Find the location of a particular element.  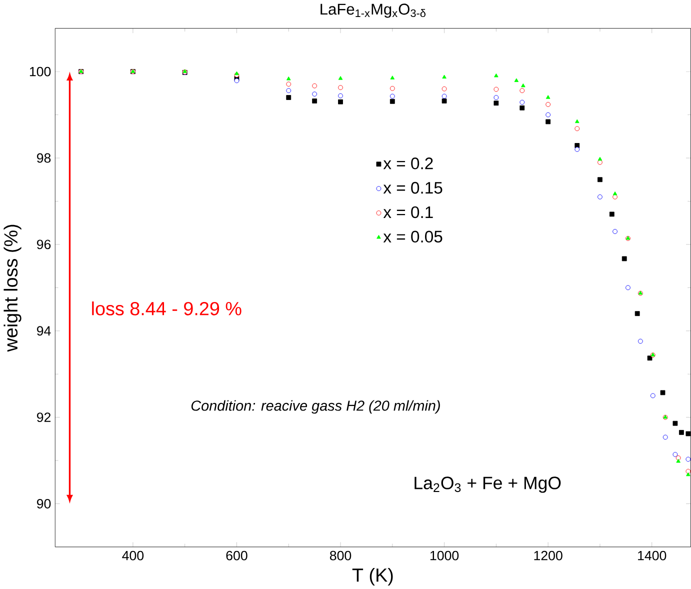

chart-title: LaFe$_{1-x}$Mg$_{x}$O$_{3-δ}$ is located at coordinates (373, 11).